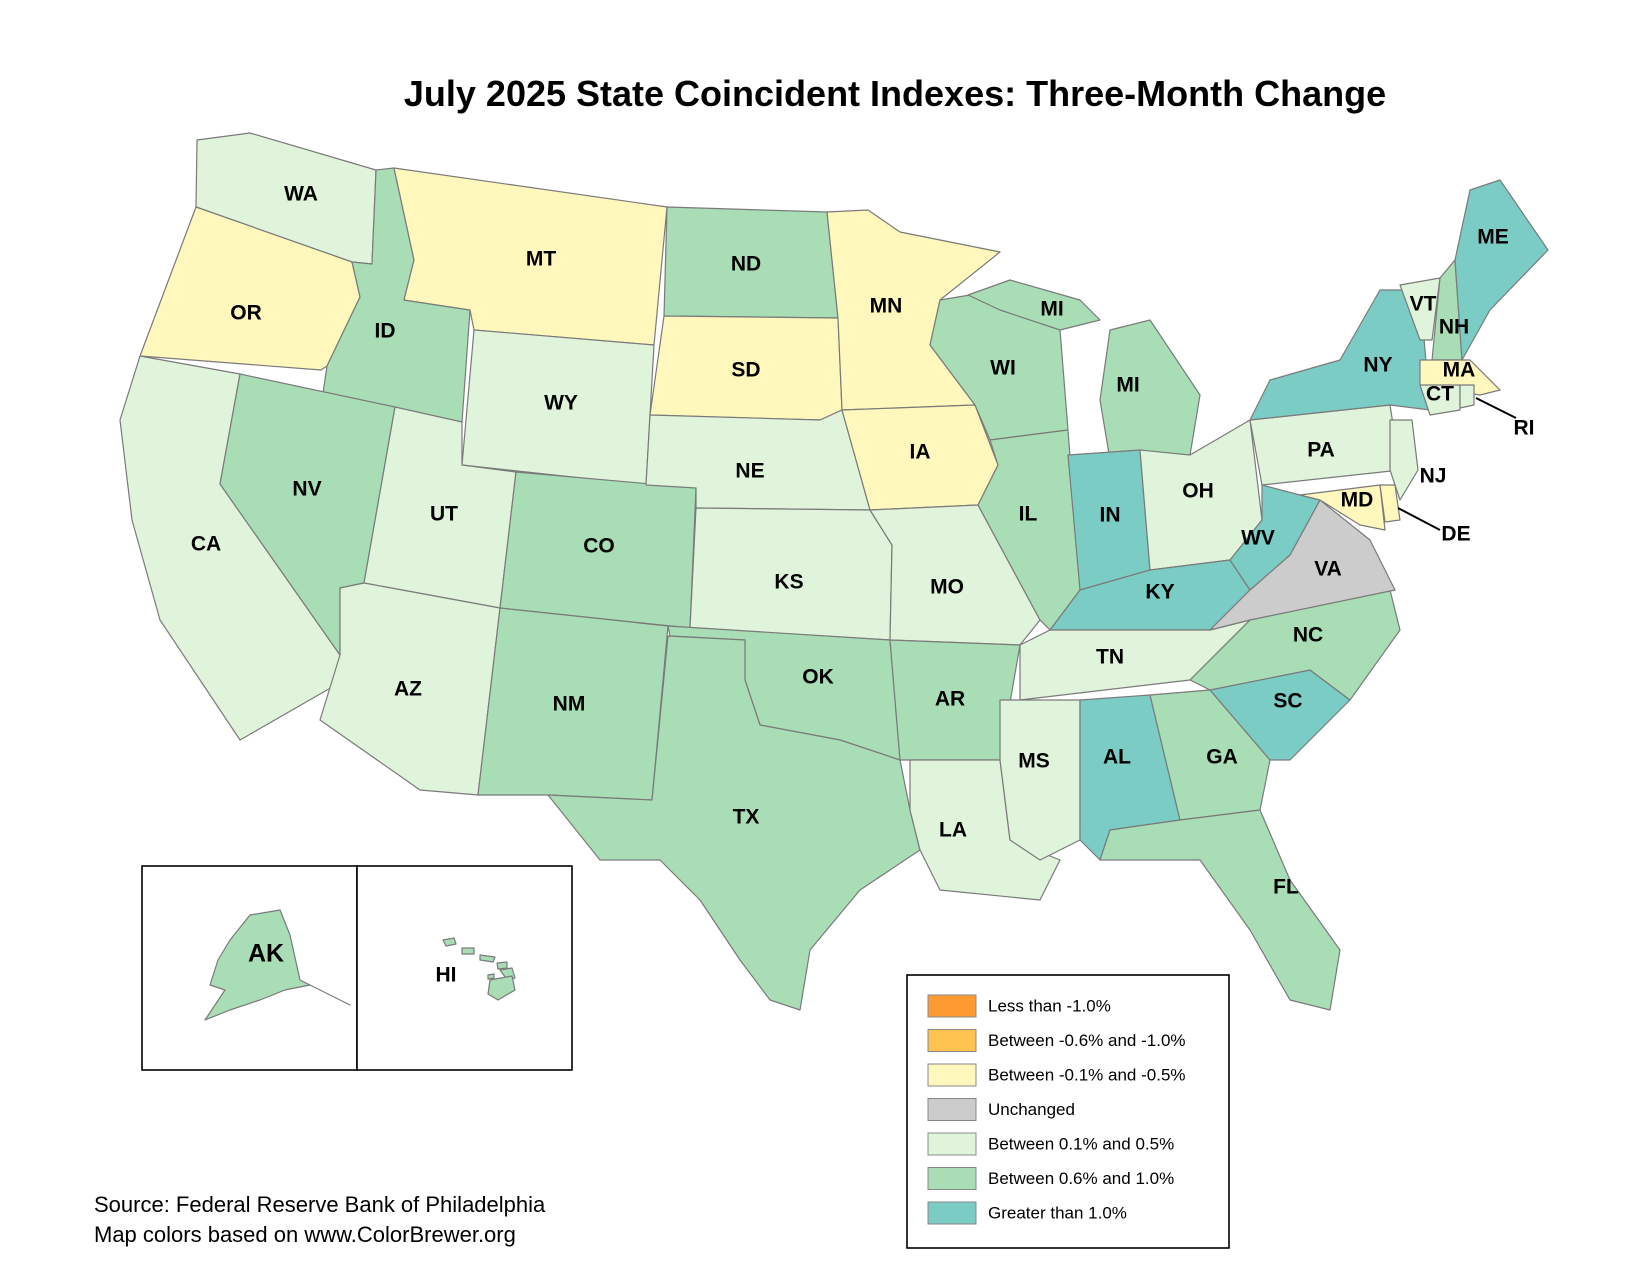 This screenshot has width=1650, height=1275. I want to click on label-nm: NM, so click(569, 704).